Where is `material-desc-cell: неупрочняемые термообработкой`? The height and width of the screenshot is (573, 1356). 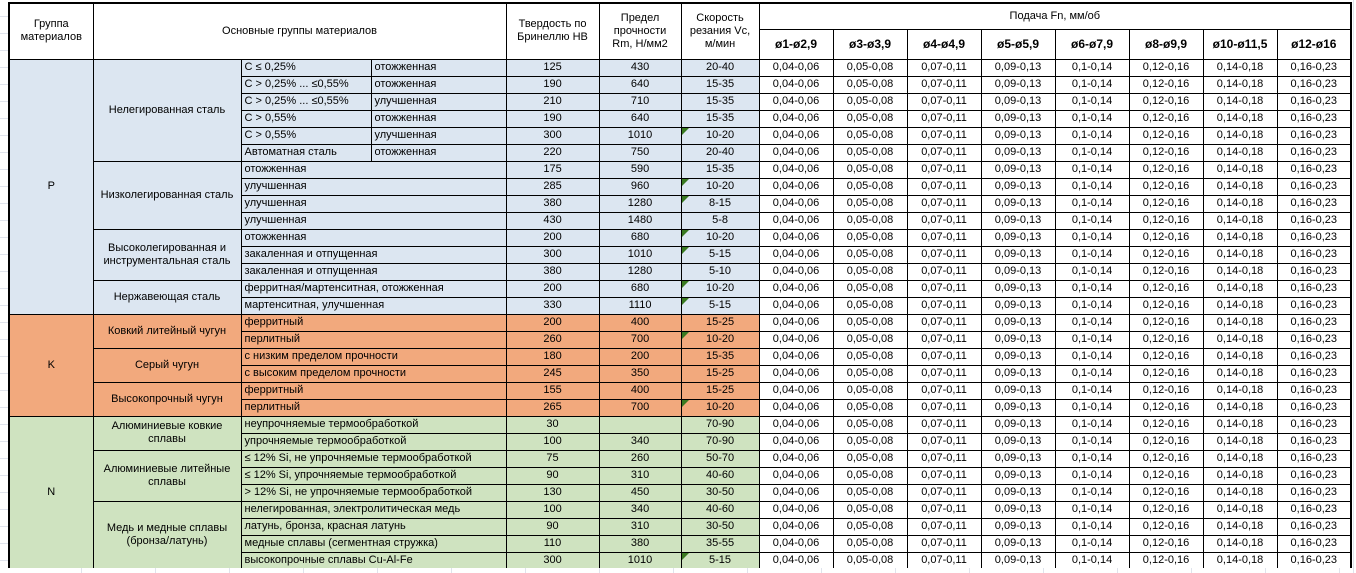
material-desc-cell: неупрочняемые термообработкой is located at coordinates (373, 424).